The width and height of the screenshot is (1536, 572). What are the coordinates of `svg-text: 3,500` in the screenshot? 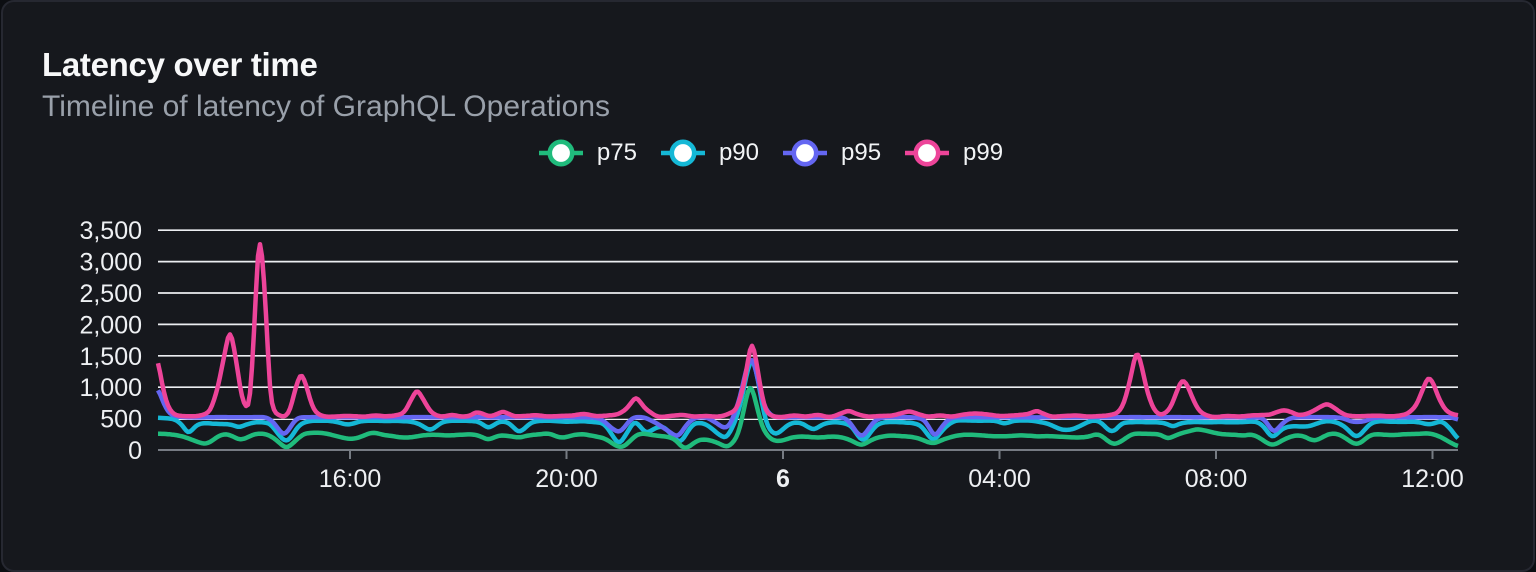 It's located at (110, 231).